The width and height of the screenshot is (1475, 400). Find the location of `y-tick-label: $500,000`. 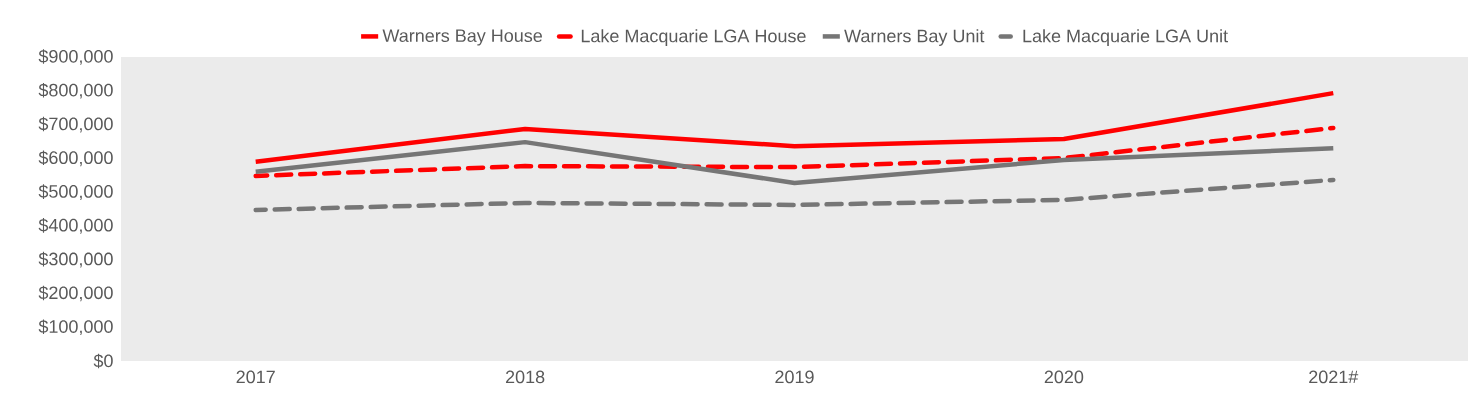

y-tick-label: $500,000 is located at coordinates (75, 192).